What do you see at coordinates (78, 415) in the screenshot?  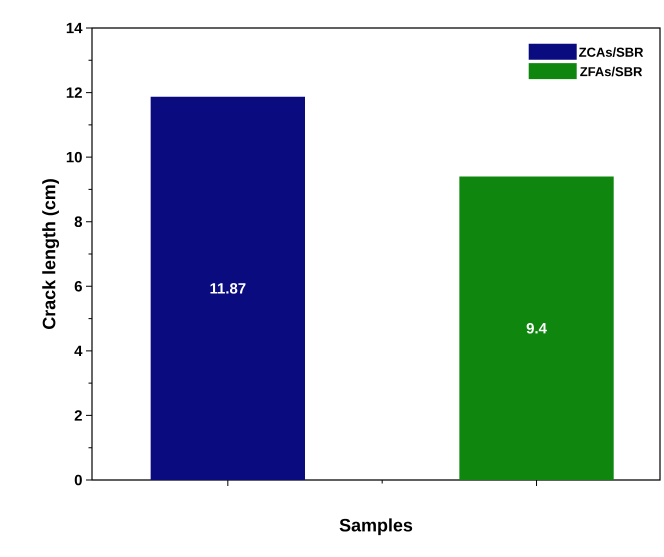 I see `y-tick-label: 2` at bounding box center [78, 415].